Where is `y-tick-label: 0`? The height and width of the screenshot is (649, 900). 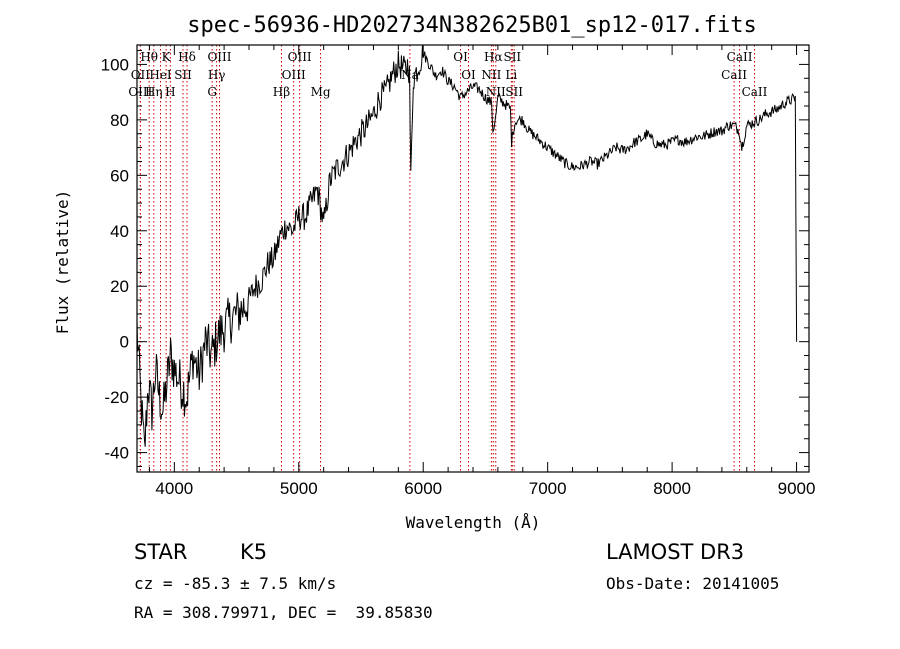 y-tick-label: 0 is located at coordinates (124, 342).